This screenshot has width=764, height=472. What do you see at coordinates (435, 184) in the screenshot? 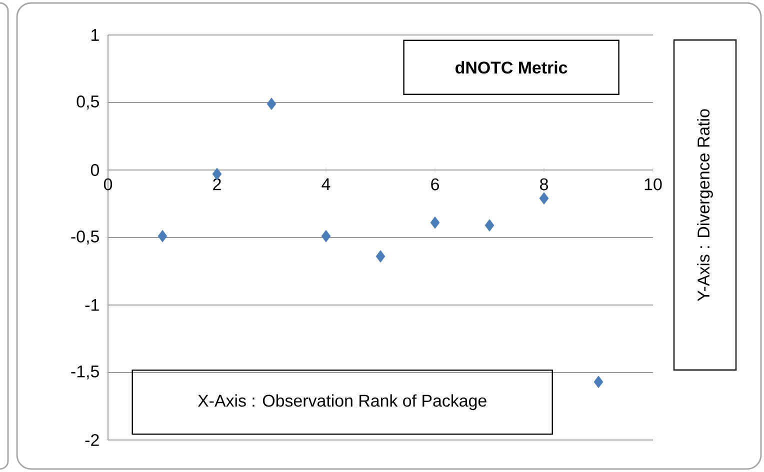
I see `x-tick-label: 6` at bounding box center [435, 184].